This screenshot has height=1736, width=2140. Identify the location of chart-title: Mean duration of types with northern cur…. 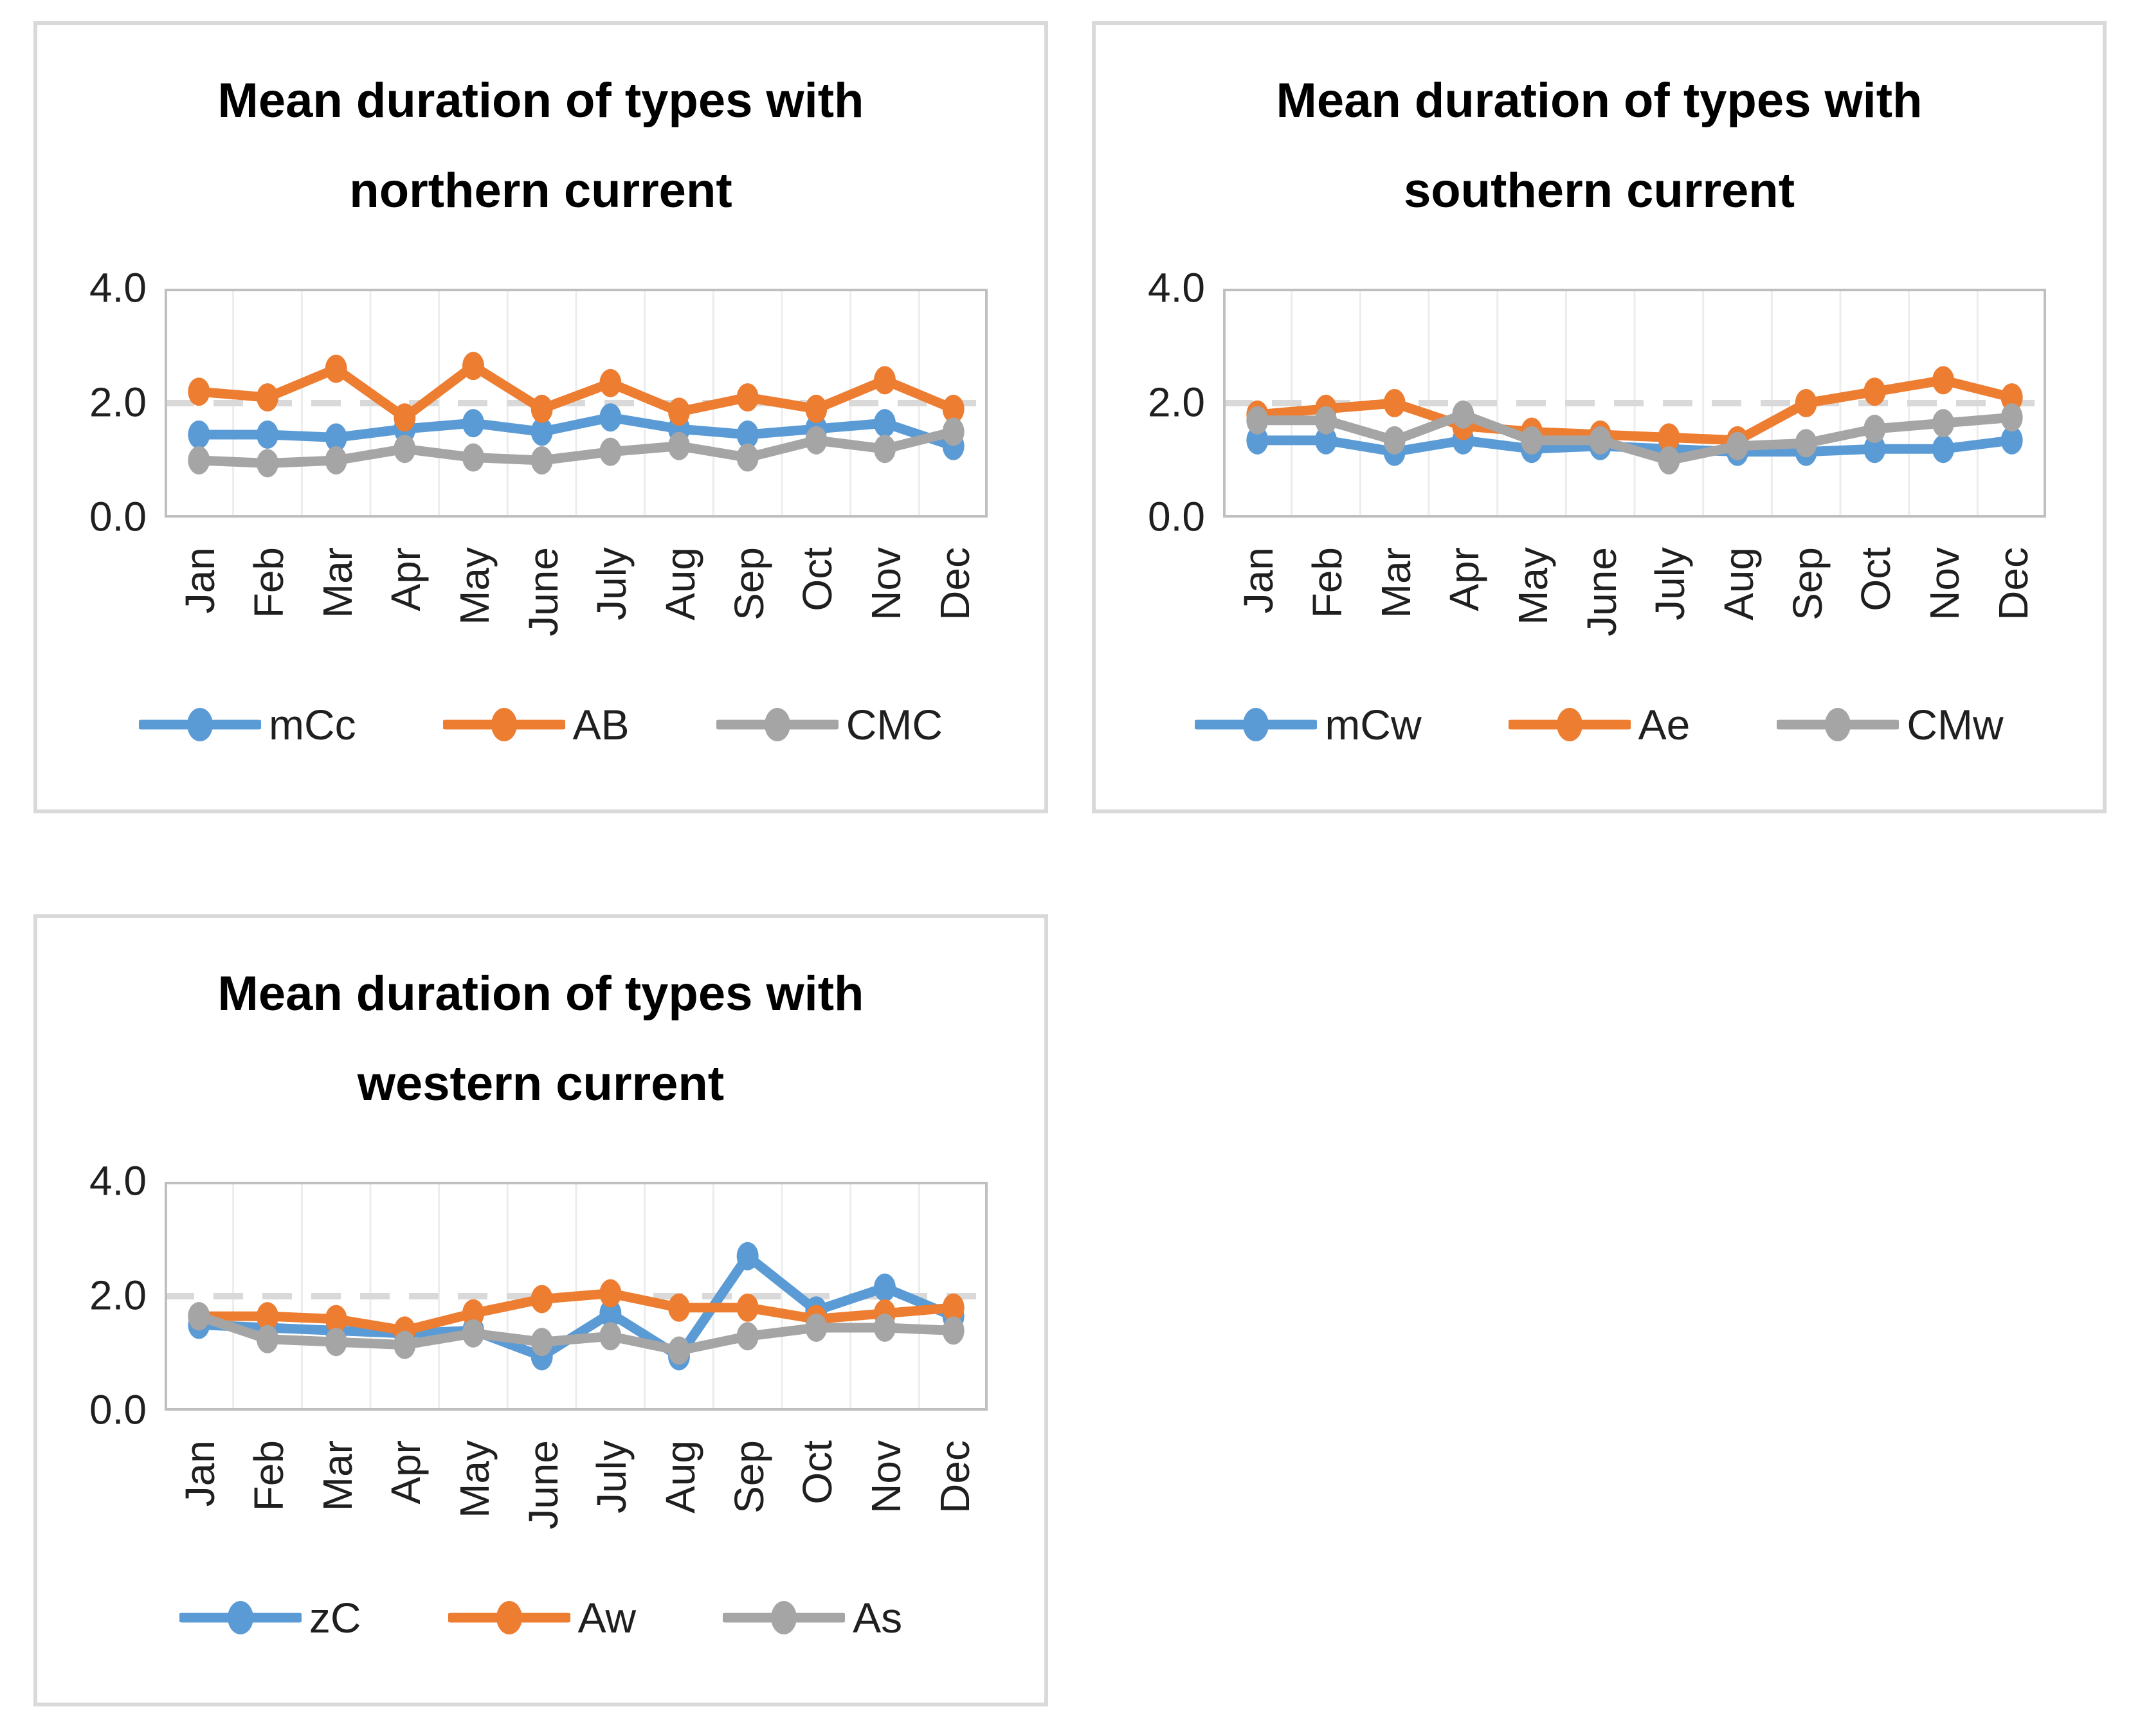
(540, 146).